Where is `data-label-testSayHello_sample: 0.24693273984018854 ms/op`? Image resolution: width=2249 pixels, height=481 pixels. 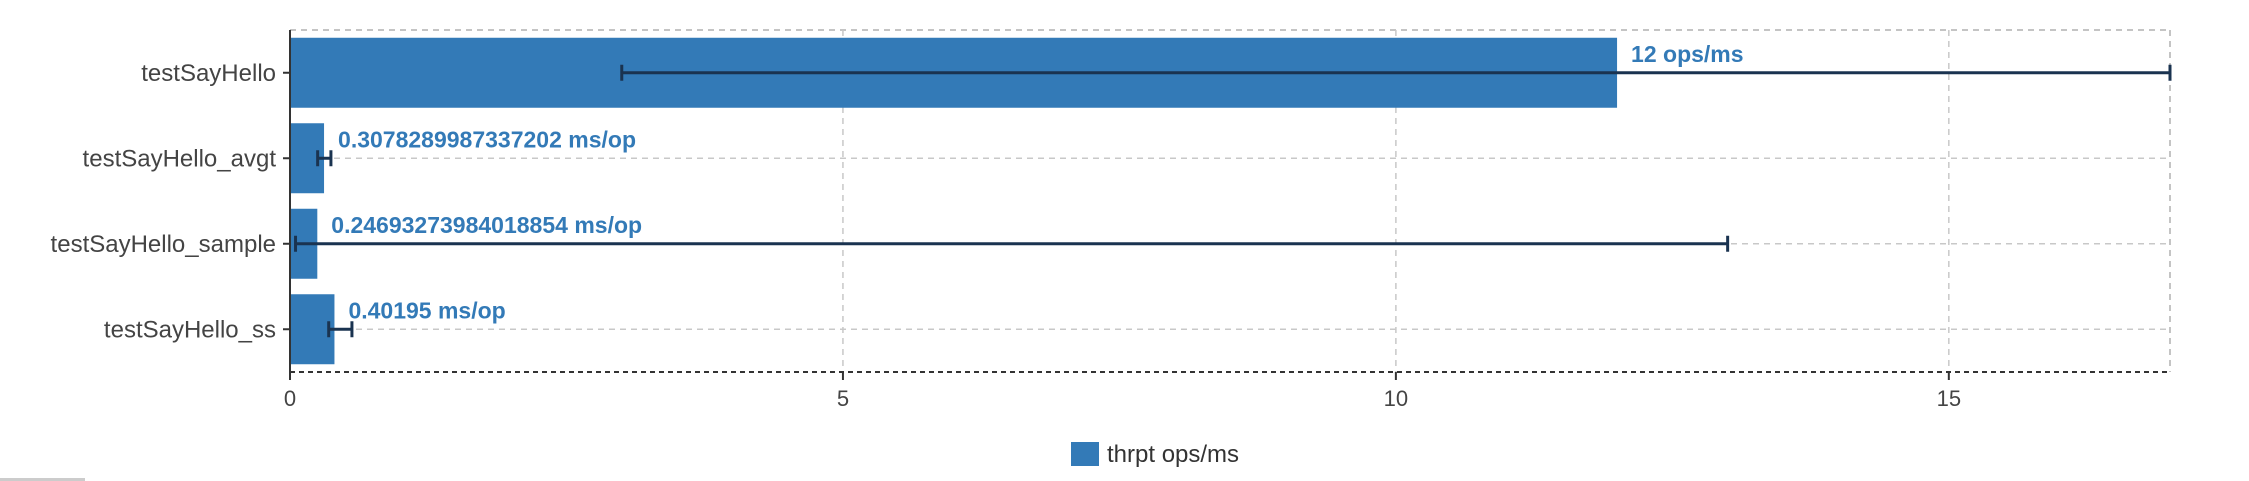 data-label-testSayHello_sample: 0.24693273984018854 ms/op is located at coordinates (486, 225).